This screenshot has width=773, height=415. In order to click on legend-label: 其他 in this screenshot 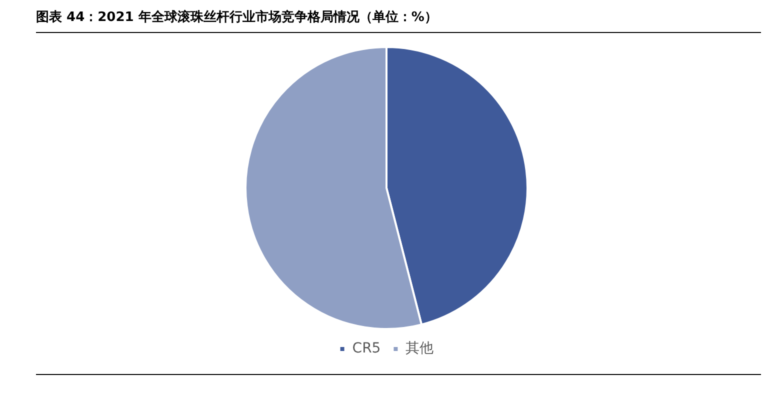, I will do `click(420, 348)`.